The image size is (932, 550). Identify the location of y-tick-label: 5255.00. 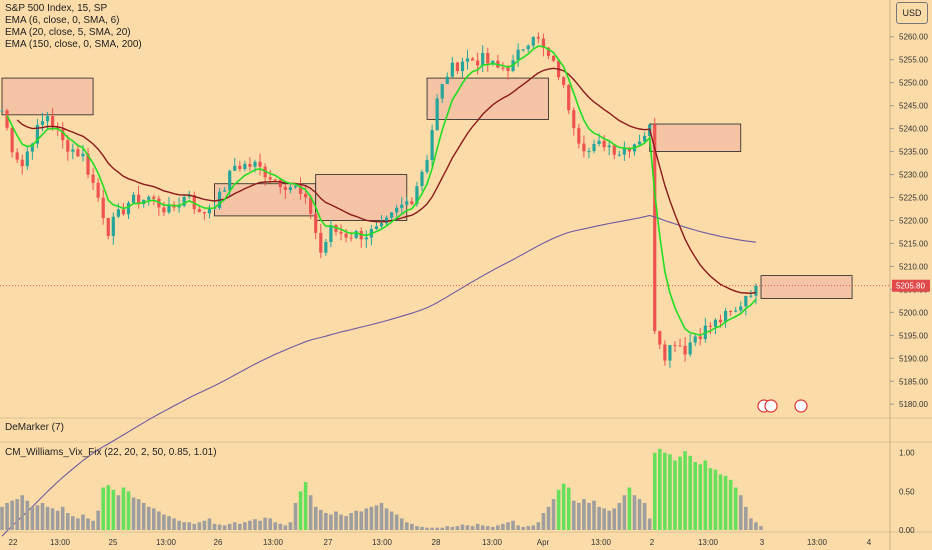
(913, 60).